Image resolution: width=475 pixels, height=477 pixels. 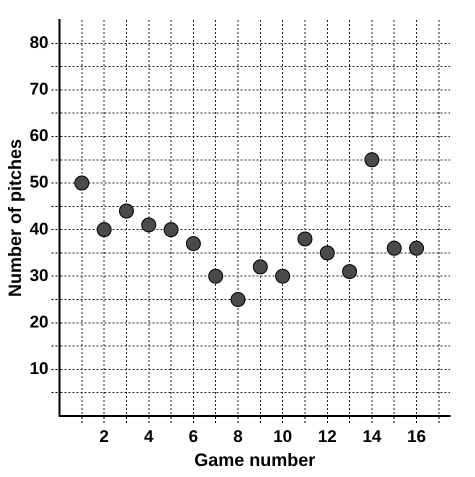 What do you see at coordinates (327, 436) in the screenshot?
I see `x-tick-label: 12` at bounding box center [327, 436].